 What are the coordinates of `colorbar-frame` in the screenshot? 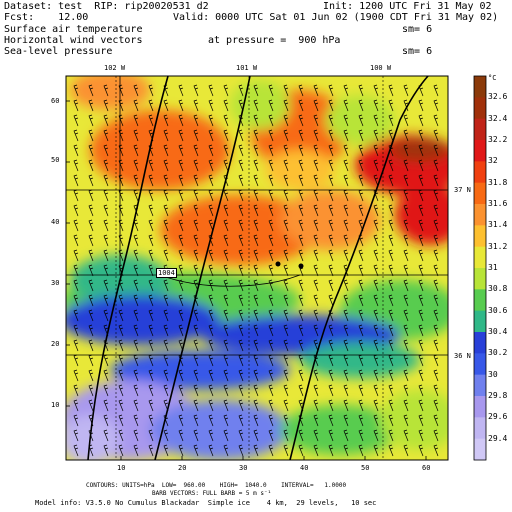 It's located at (480, 268).